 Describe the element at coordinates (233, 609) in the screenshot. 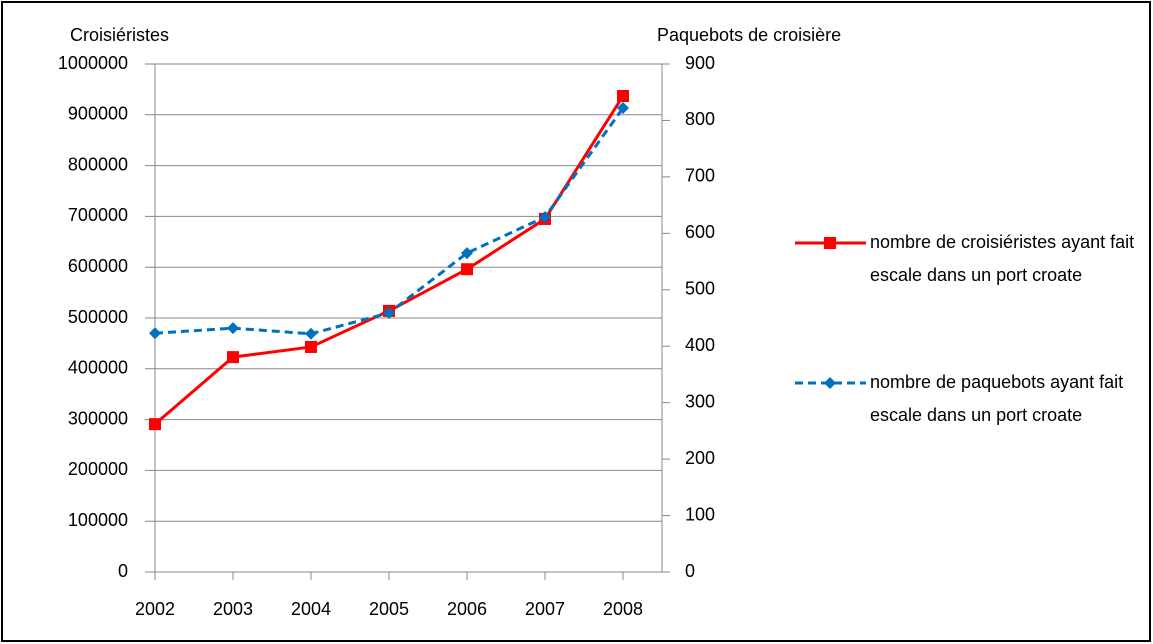

I see `x-tick-label: 2003` at that location.